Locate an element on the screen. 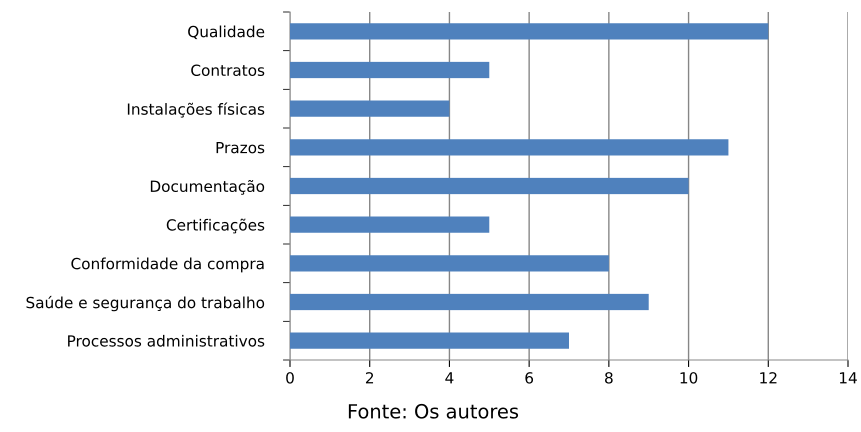 This screenshot has width=861, height=432. y-tick-label: Conformidade da compra is located at coordinates (167, 265).